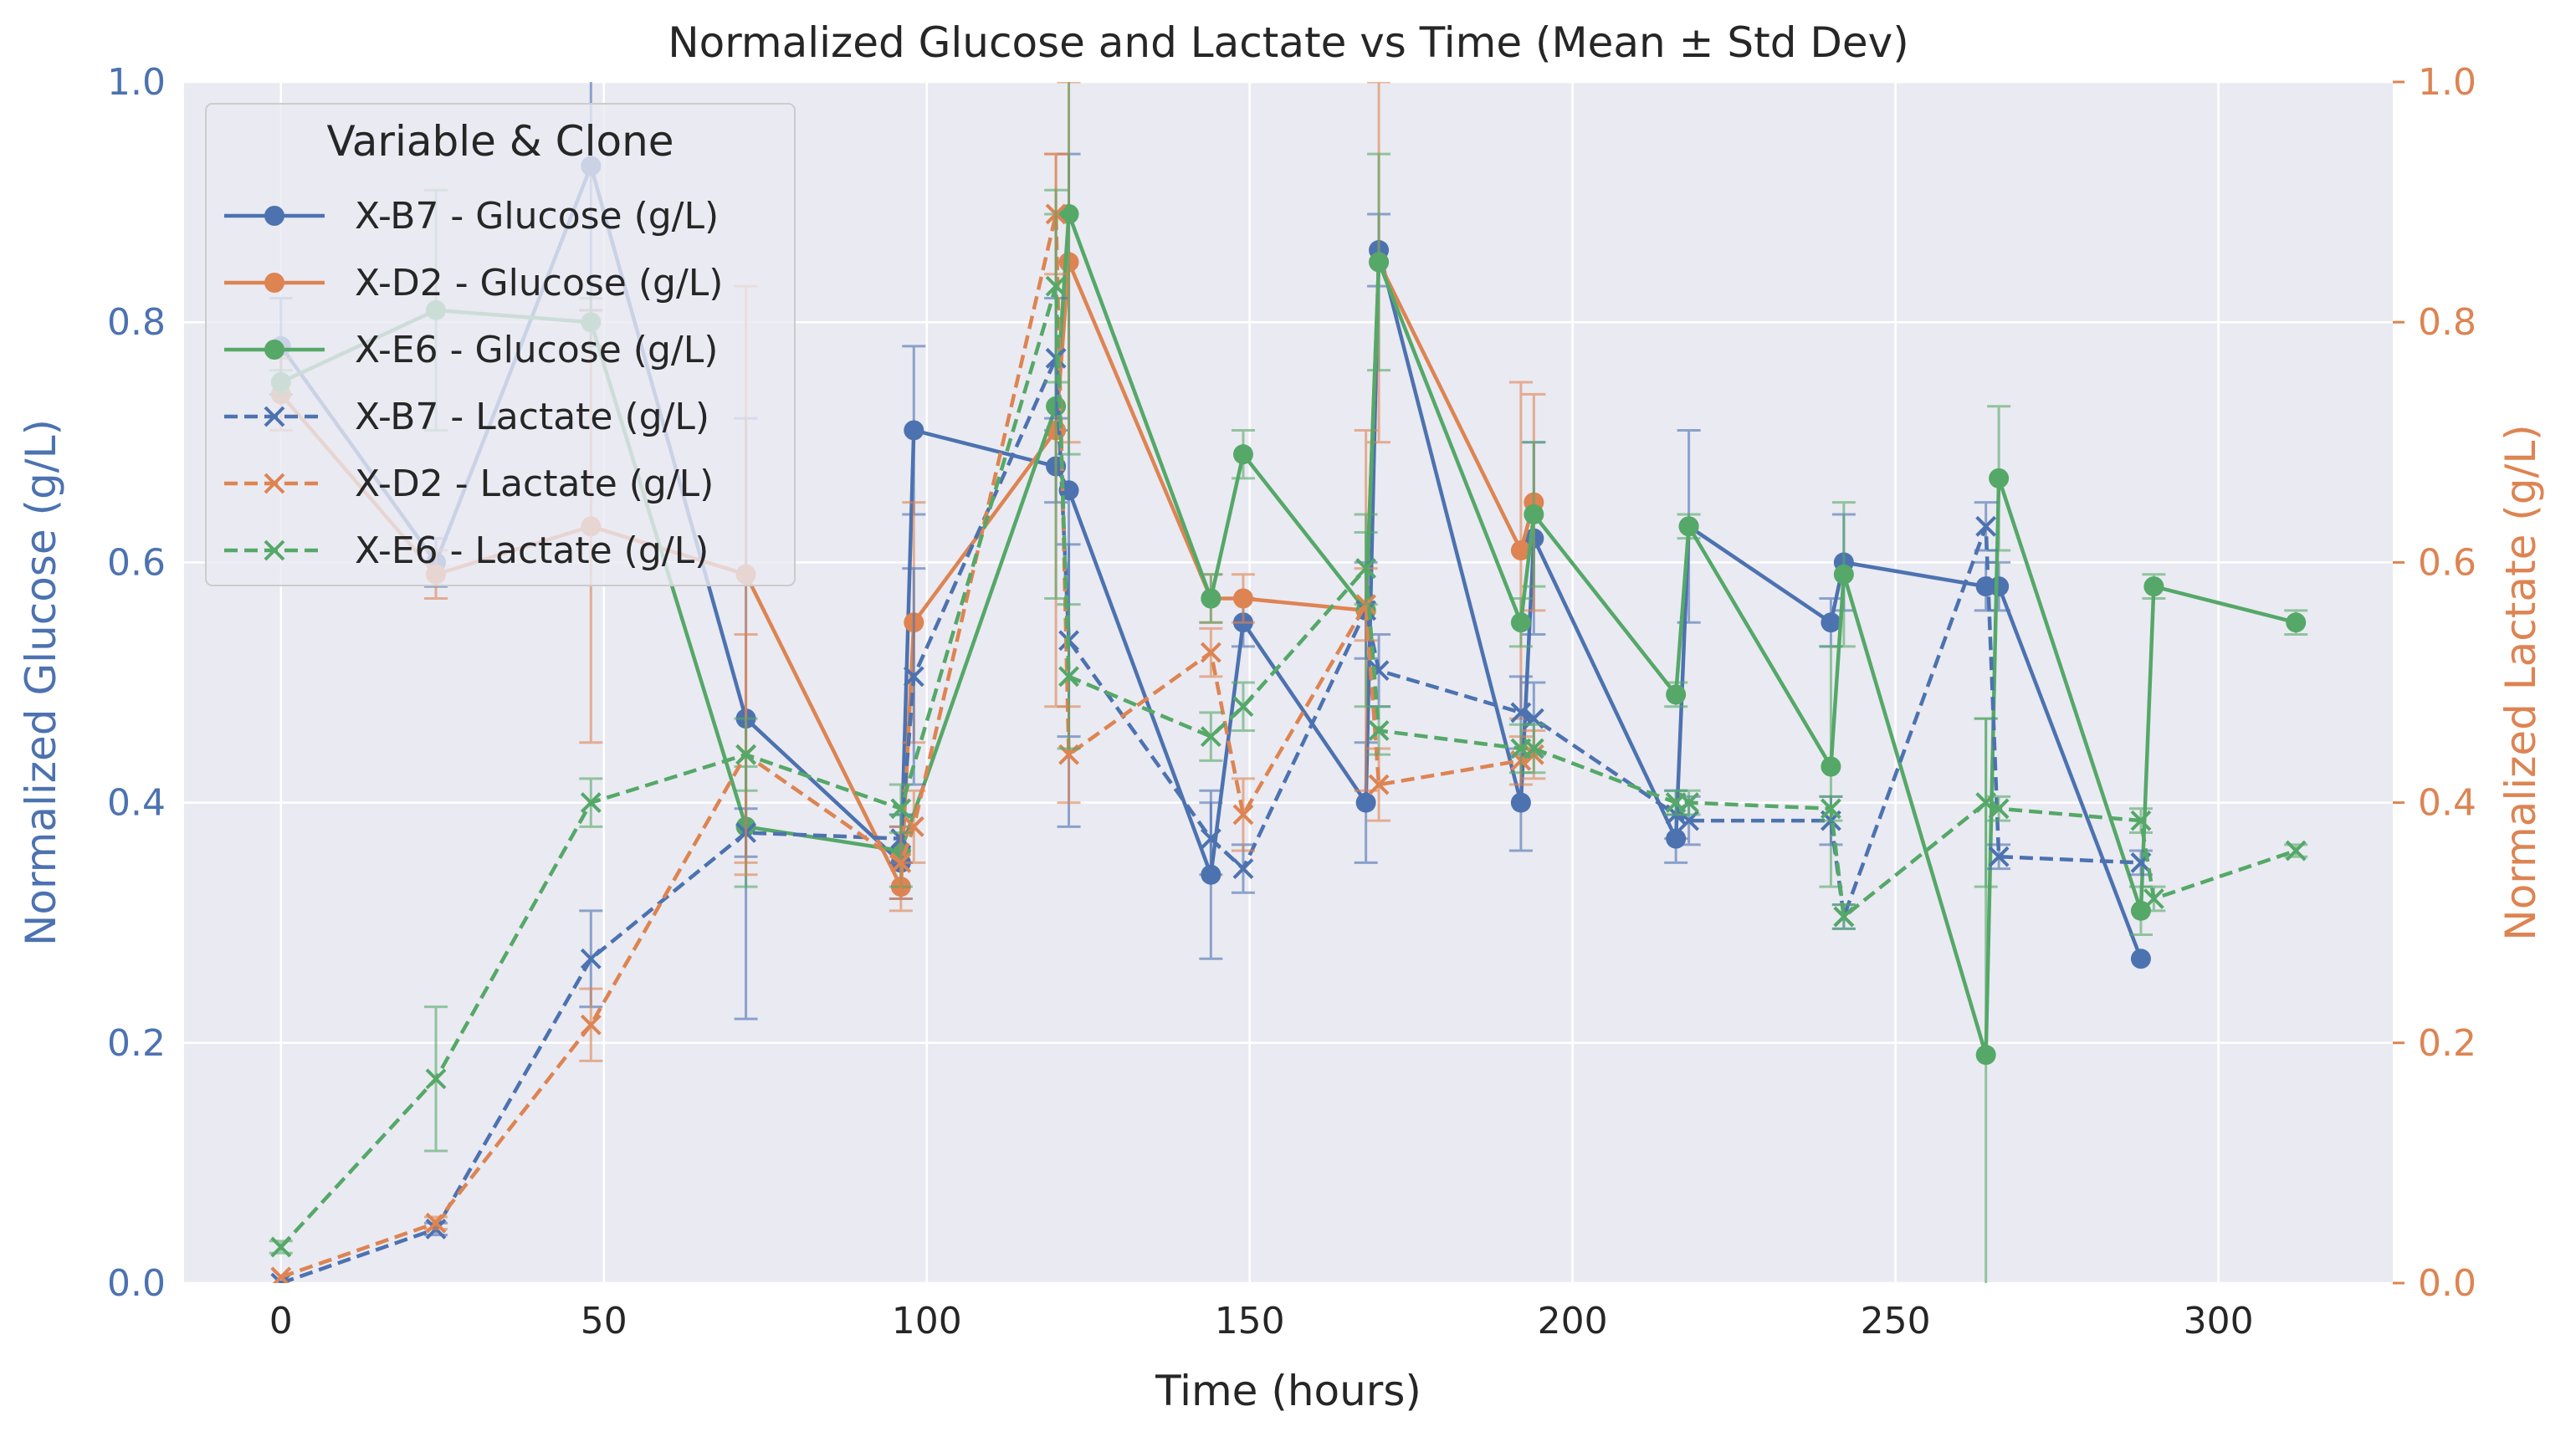 The width and height of the screenshot is (2576, 1442). Describe the element at coordinates (472, 216) in the screenshot. I see `legend-item: X-B7 - Glucose (g/L)` at that location.